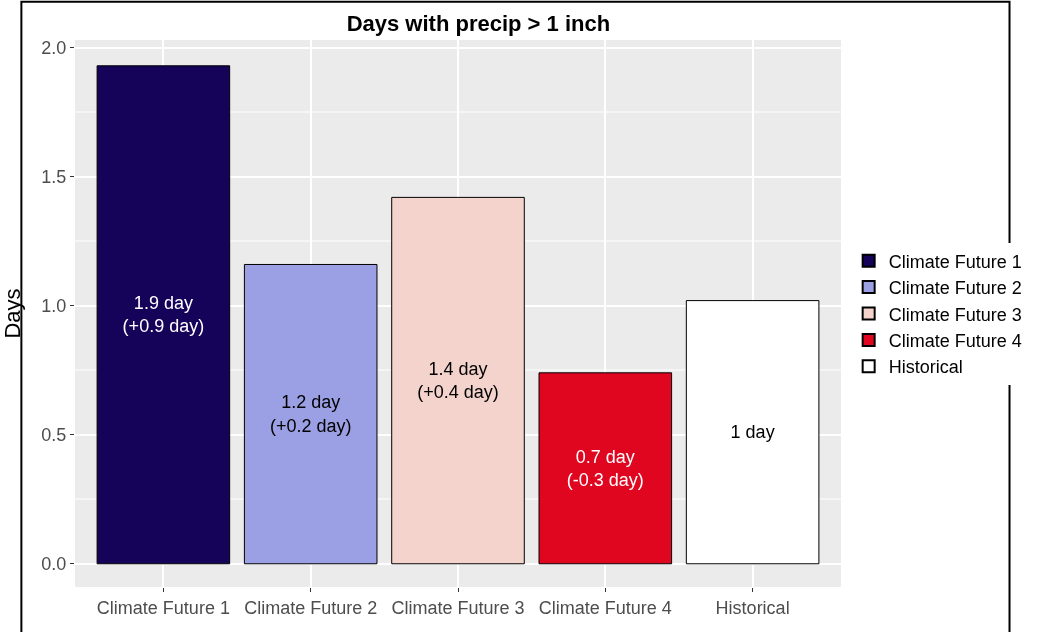 The width and height of the screenshot is (1040, 632). What do you see at coordinates (478, 24) in the screenshot?
I see `chart-title: Days with precip > 1 inch` at bounding box center [478, 24].